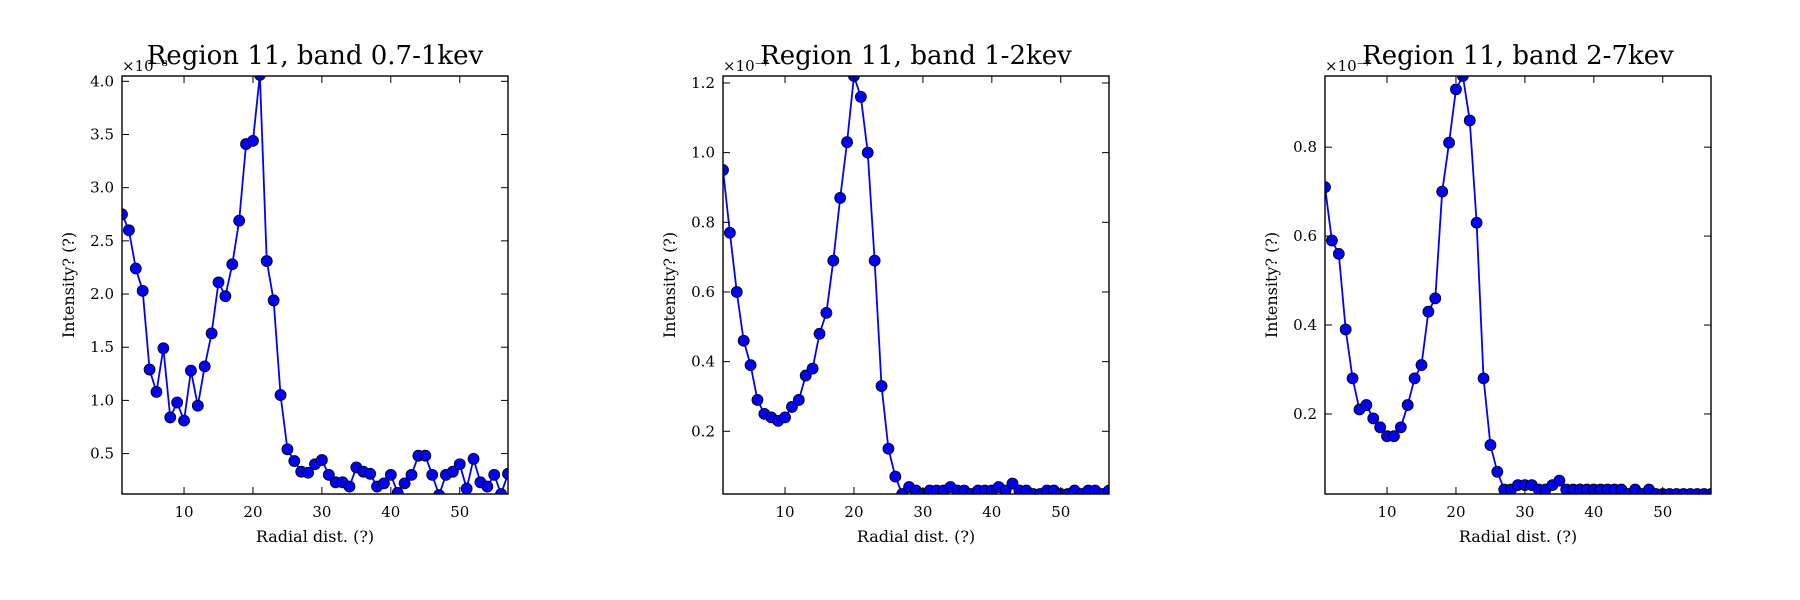 This screenshot has height=600, width=1800. Describe the element at coordinates (315, 56) in the screenshot. I see `chart-title: Region 11, band 0.7-1kev` at that location.